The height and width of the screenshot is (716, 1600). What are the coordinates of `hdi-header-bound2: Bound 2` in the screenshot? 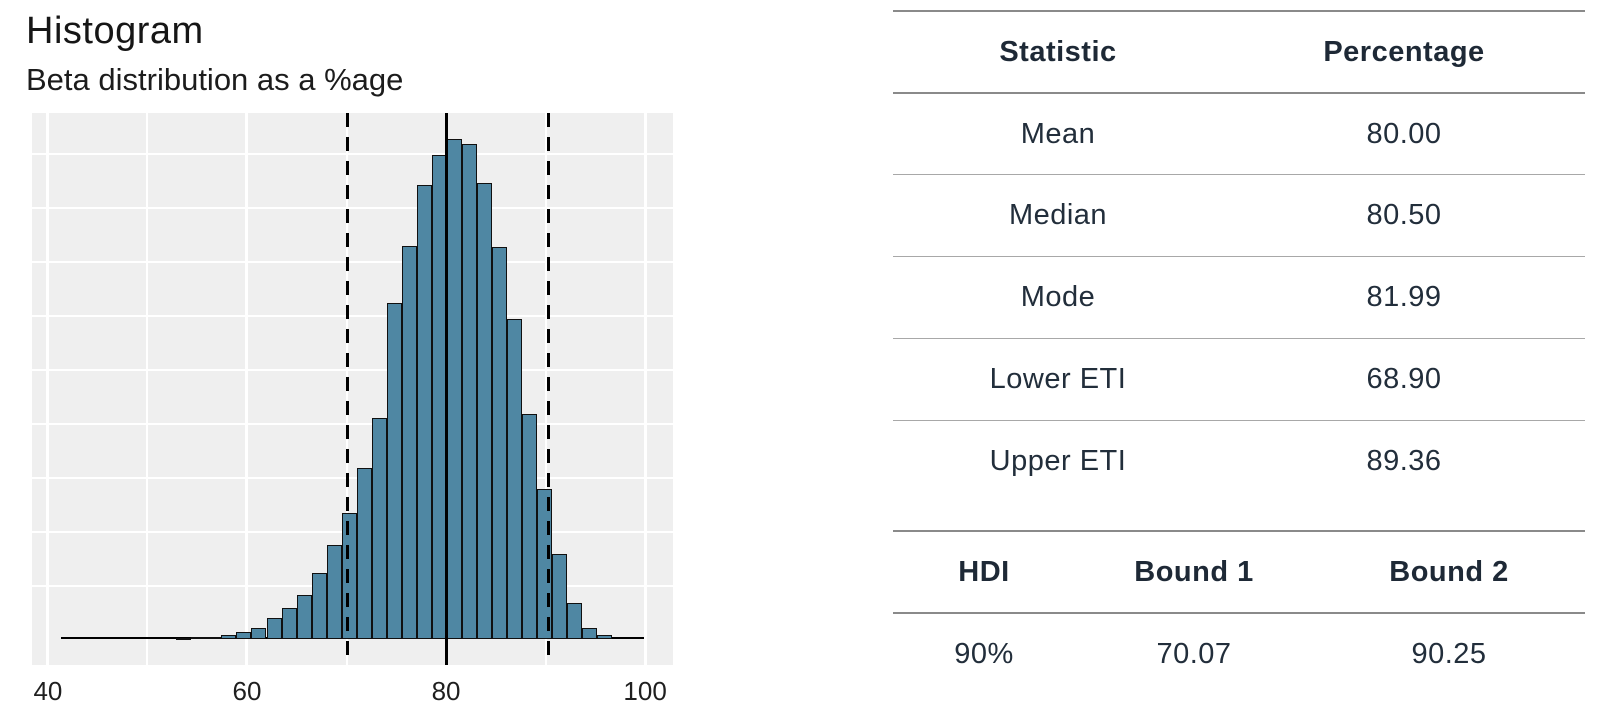 It's located at (1449, 571).